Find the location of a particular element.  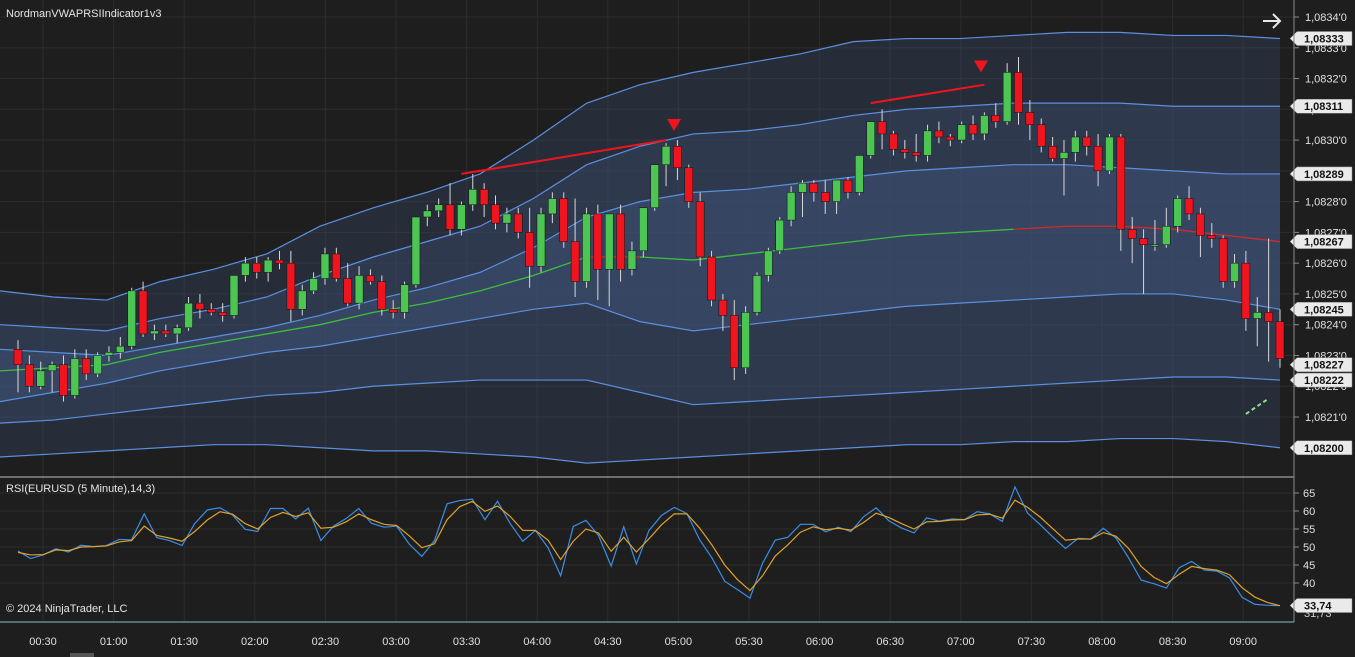

horizontal-scrollbar-thumb is located at coordinates (82, 655).